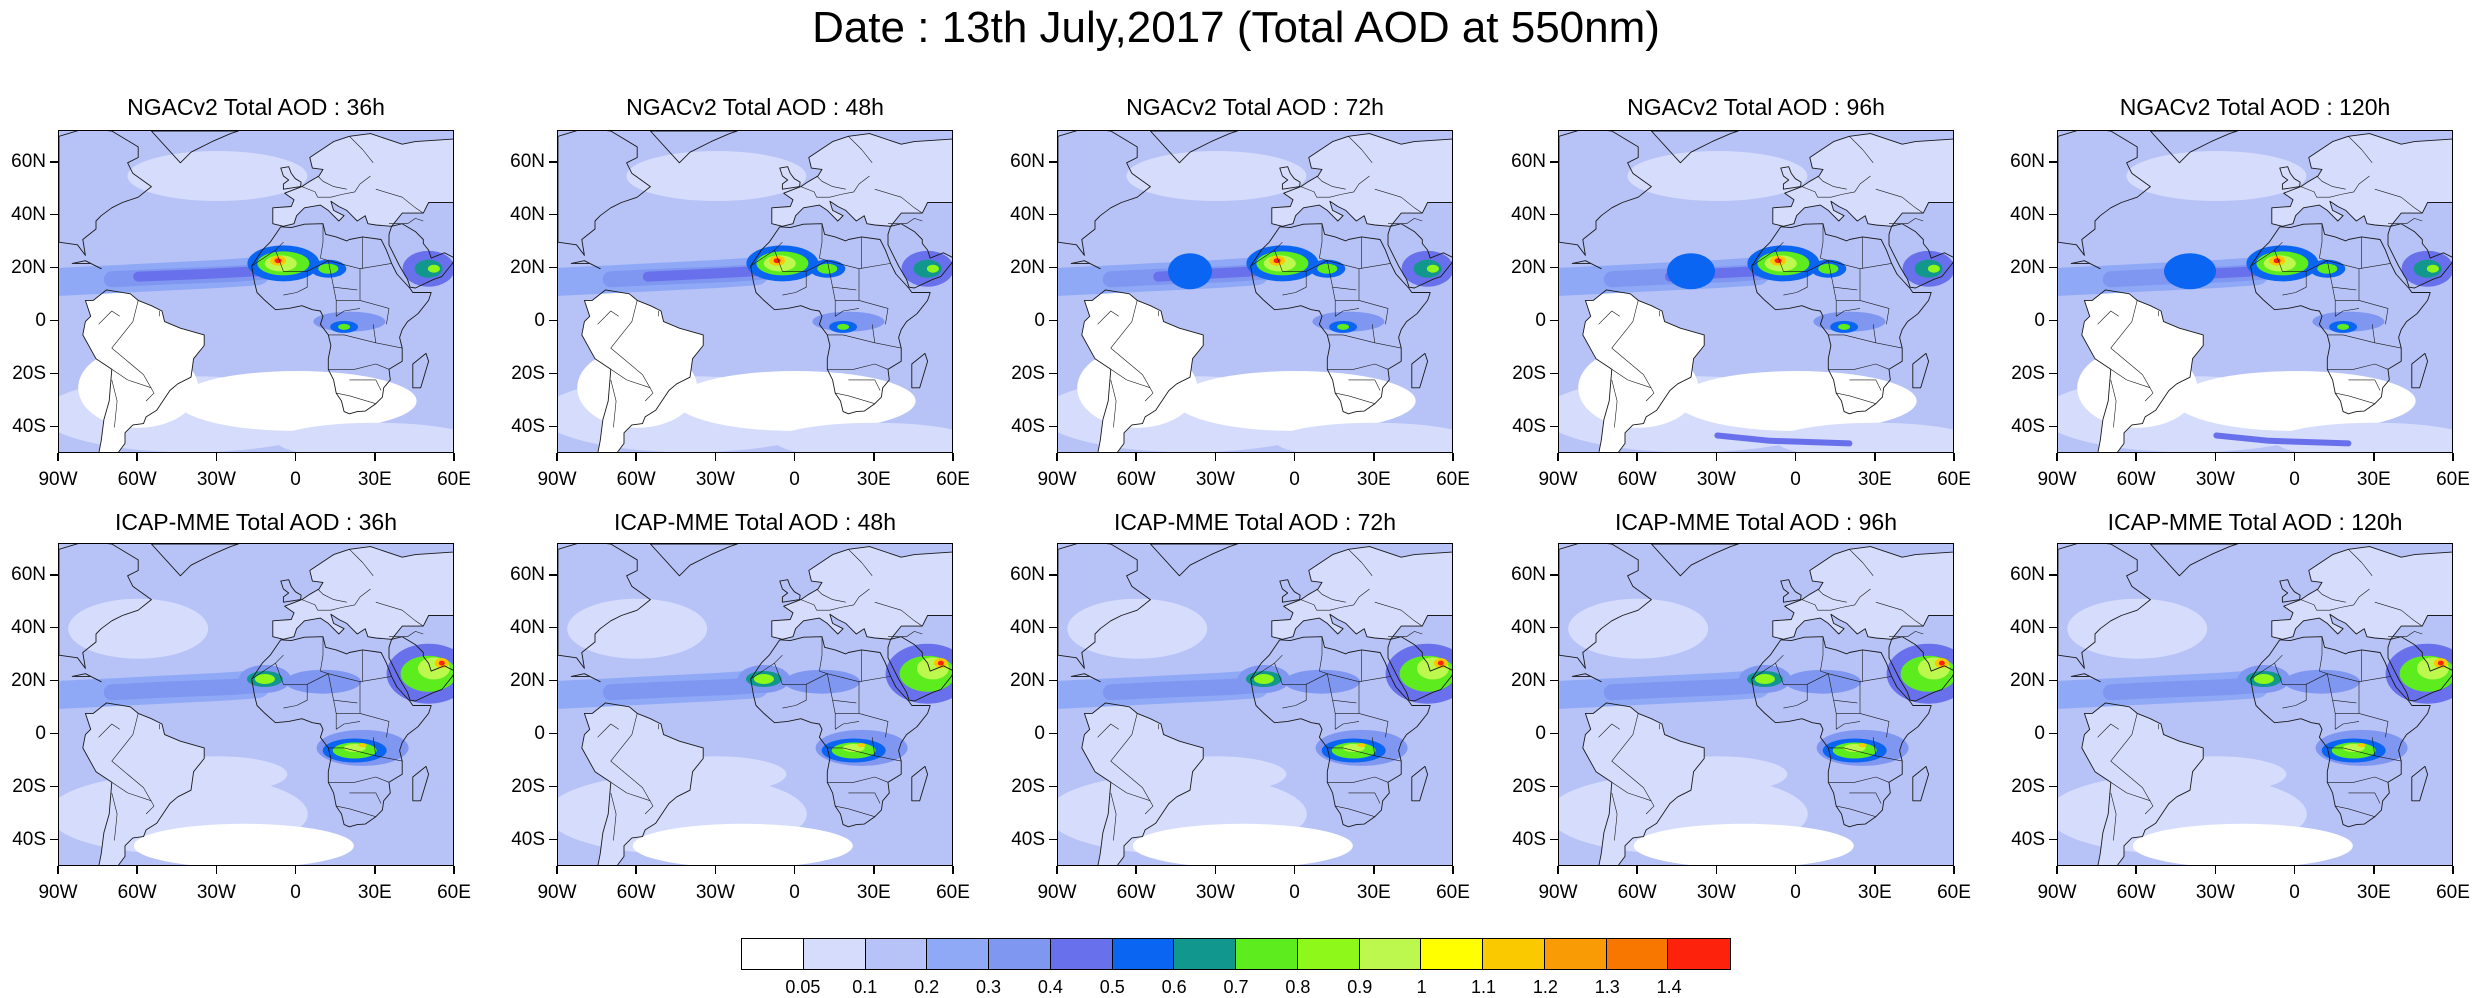 This screenshot has height=998, width=2472. I want to click on colorbar-label: 0.9, so click(1360, 987).